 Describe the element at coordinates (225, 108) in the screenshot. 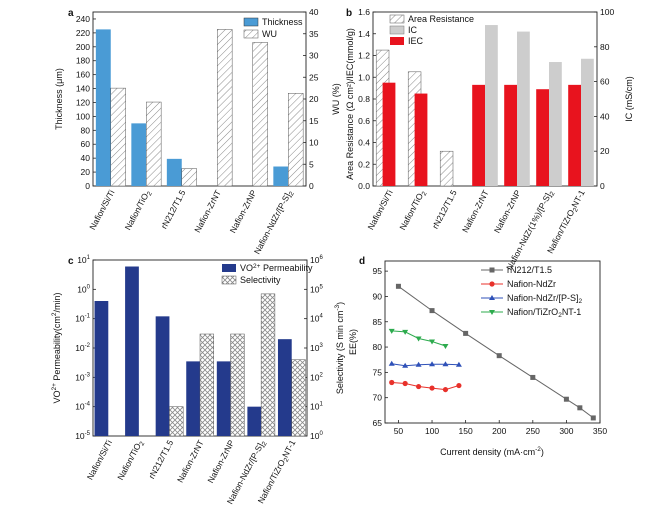

I see `bar-wu-nafion-zrnt` at that location.